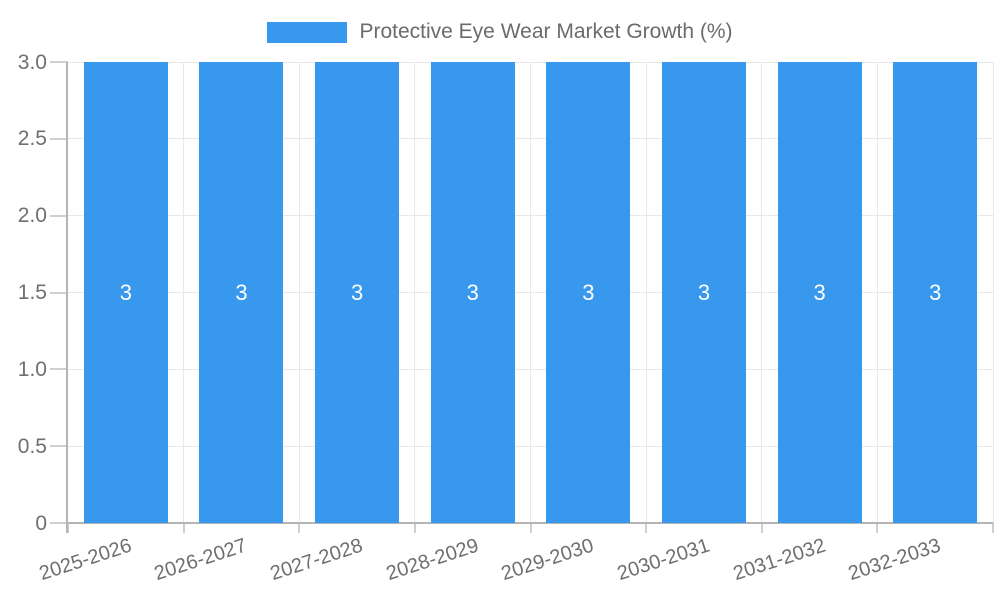 Image resolution: width=1000 pixels, height=600 pixels. Describe the element at coordinates (41, 523) in the screenshot. I see `y-axis-label: 0` at that location.